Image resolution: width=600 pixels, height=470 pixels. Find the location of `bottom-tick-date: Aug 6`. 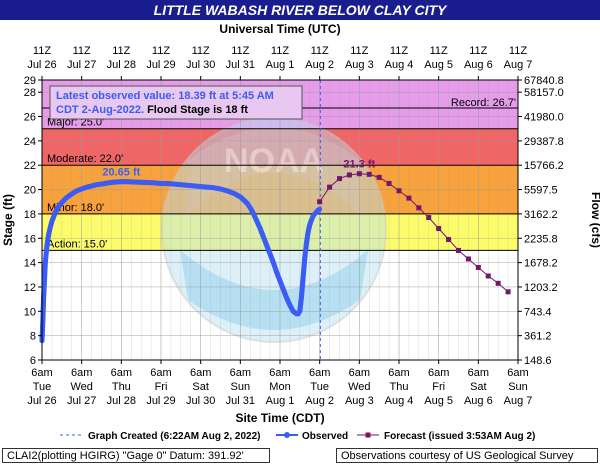

bottom-tick-date: Aug 6 is located at coordinates (478, 401).